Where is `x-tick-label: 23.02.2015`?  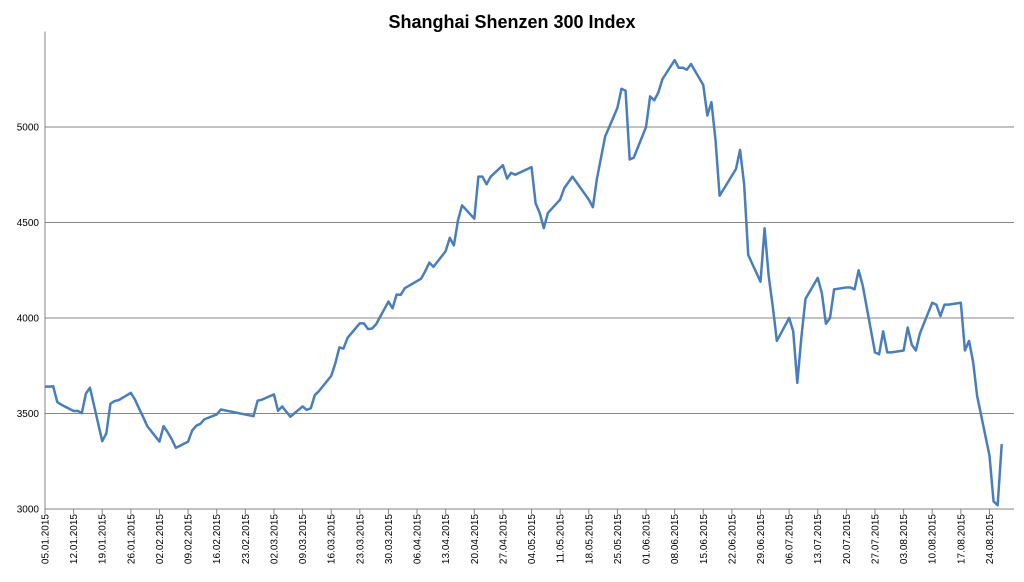 x-tick-label: 23.02.2015 is located at coordinates (246, 539).